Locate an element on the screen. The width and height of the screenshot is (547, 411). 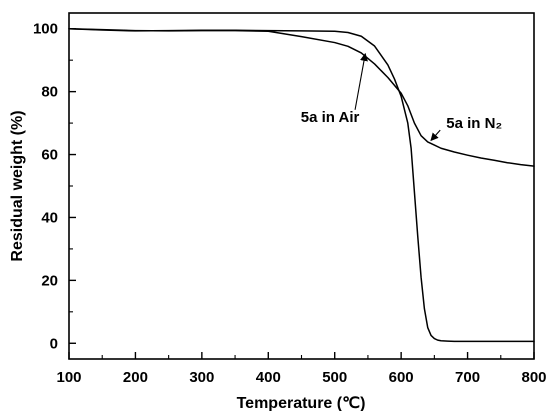
y-tick-label: 40 is located at coordinates (49, 217).